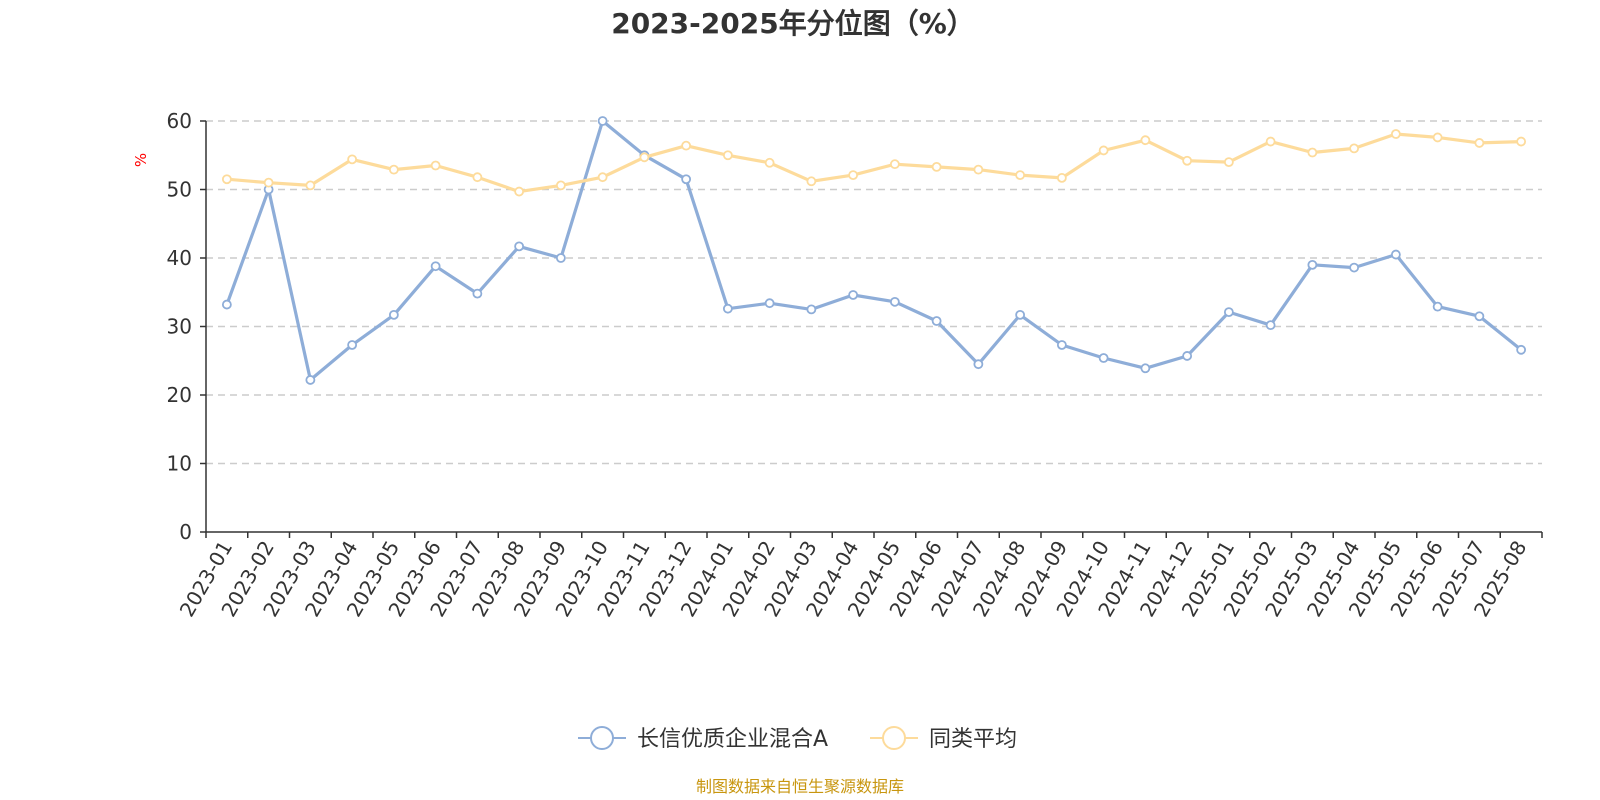 This screenshot has height=800, width=1600. I want to click on y-tick-label: 50, so click(179, 190).